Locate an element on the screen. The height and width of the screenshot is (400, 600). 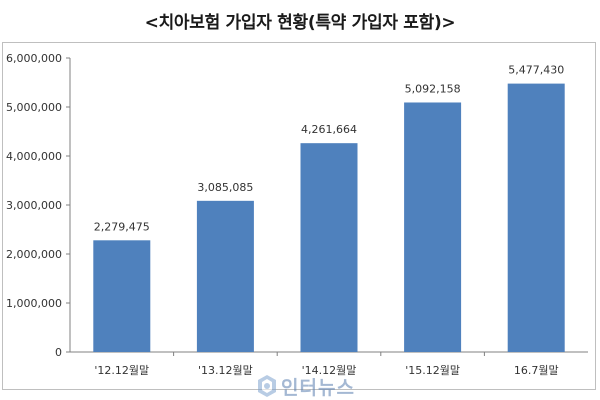
y-tick-label: 4,000,000 is located at coordinates (34, 156).